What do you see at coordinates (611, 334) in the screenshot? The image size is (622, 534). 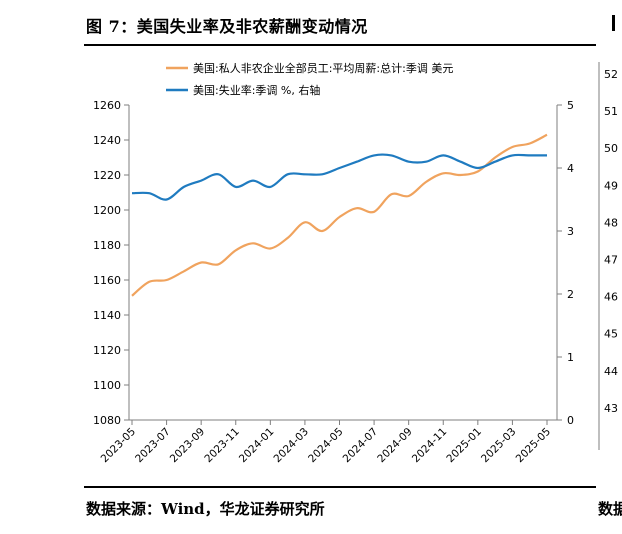 I see `right-panel-tick-label: 45` at bounding box center [611, 334].